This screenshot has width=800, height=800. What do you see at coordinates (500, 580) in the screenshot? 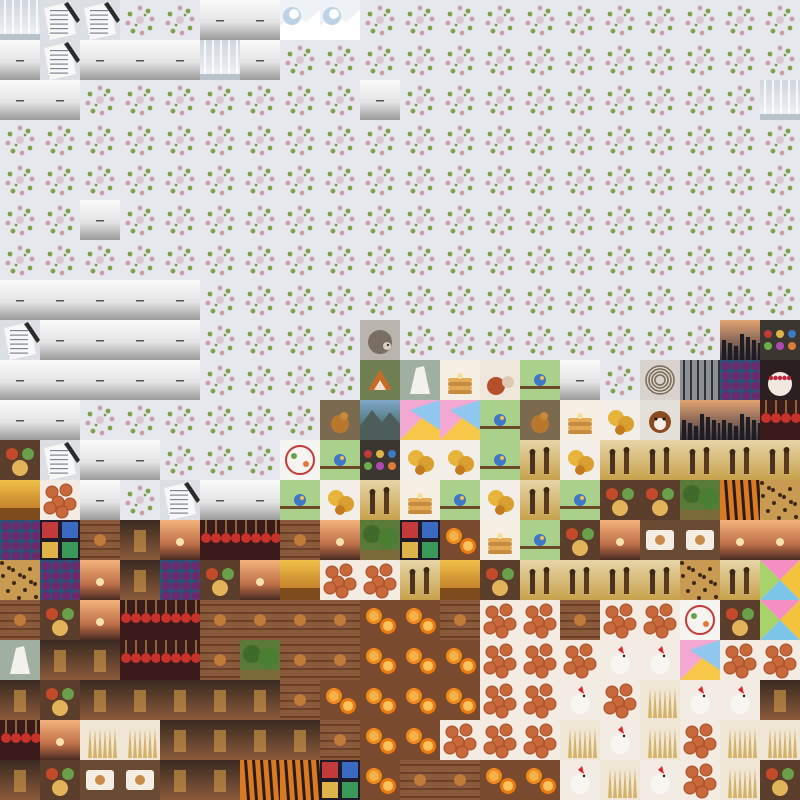
I see `mixed-food-image` at bounding box center [500, 580].